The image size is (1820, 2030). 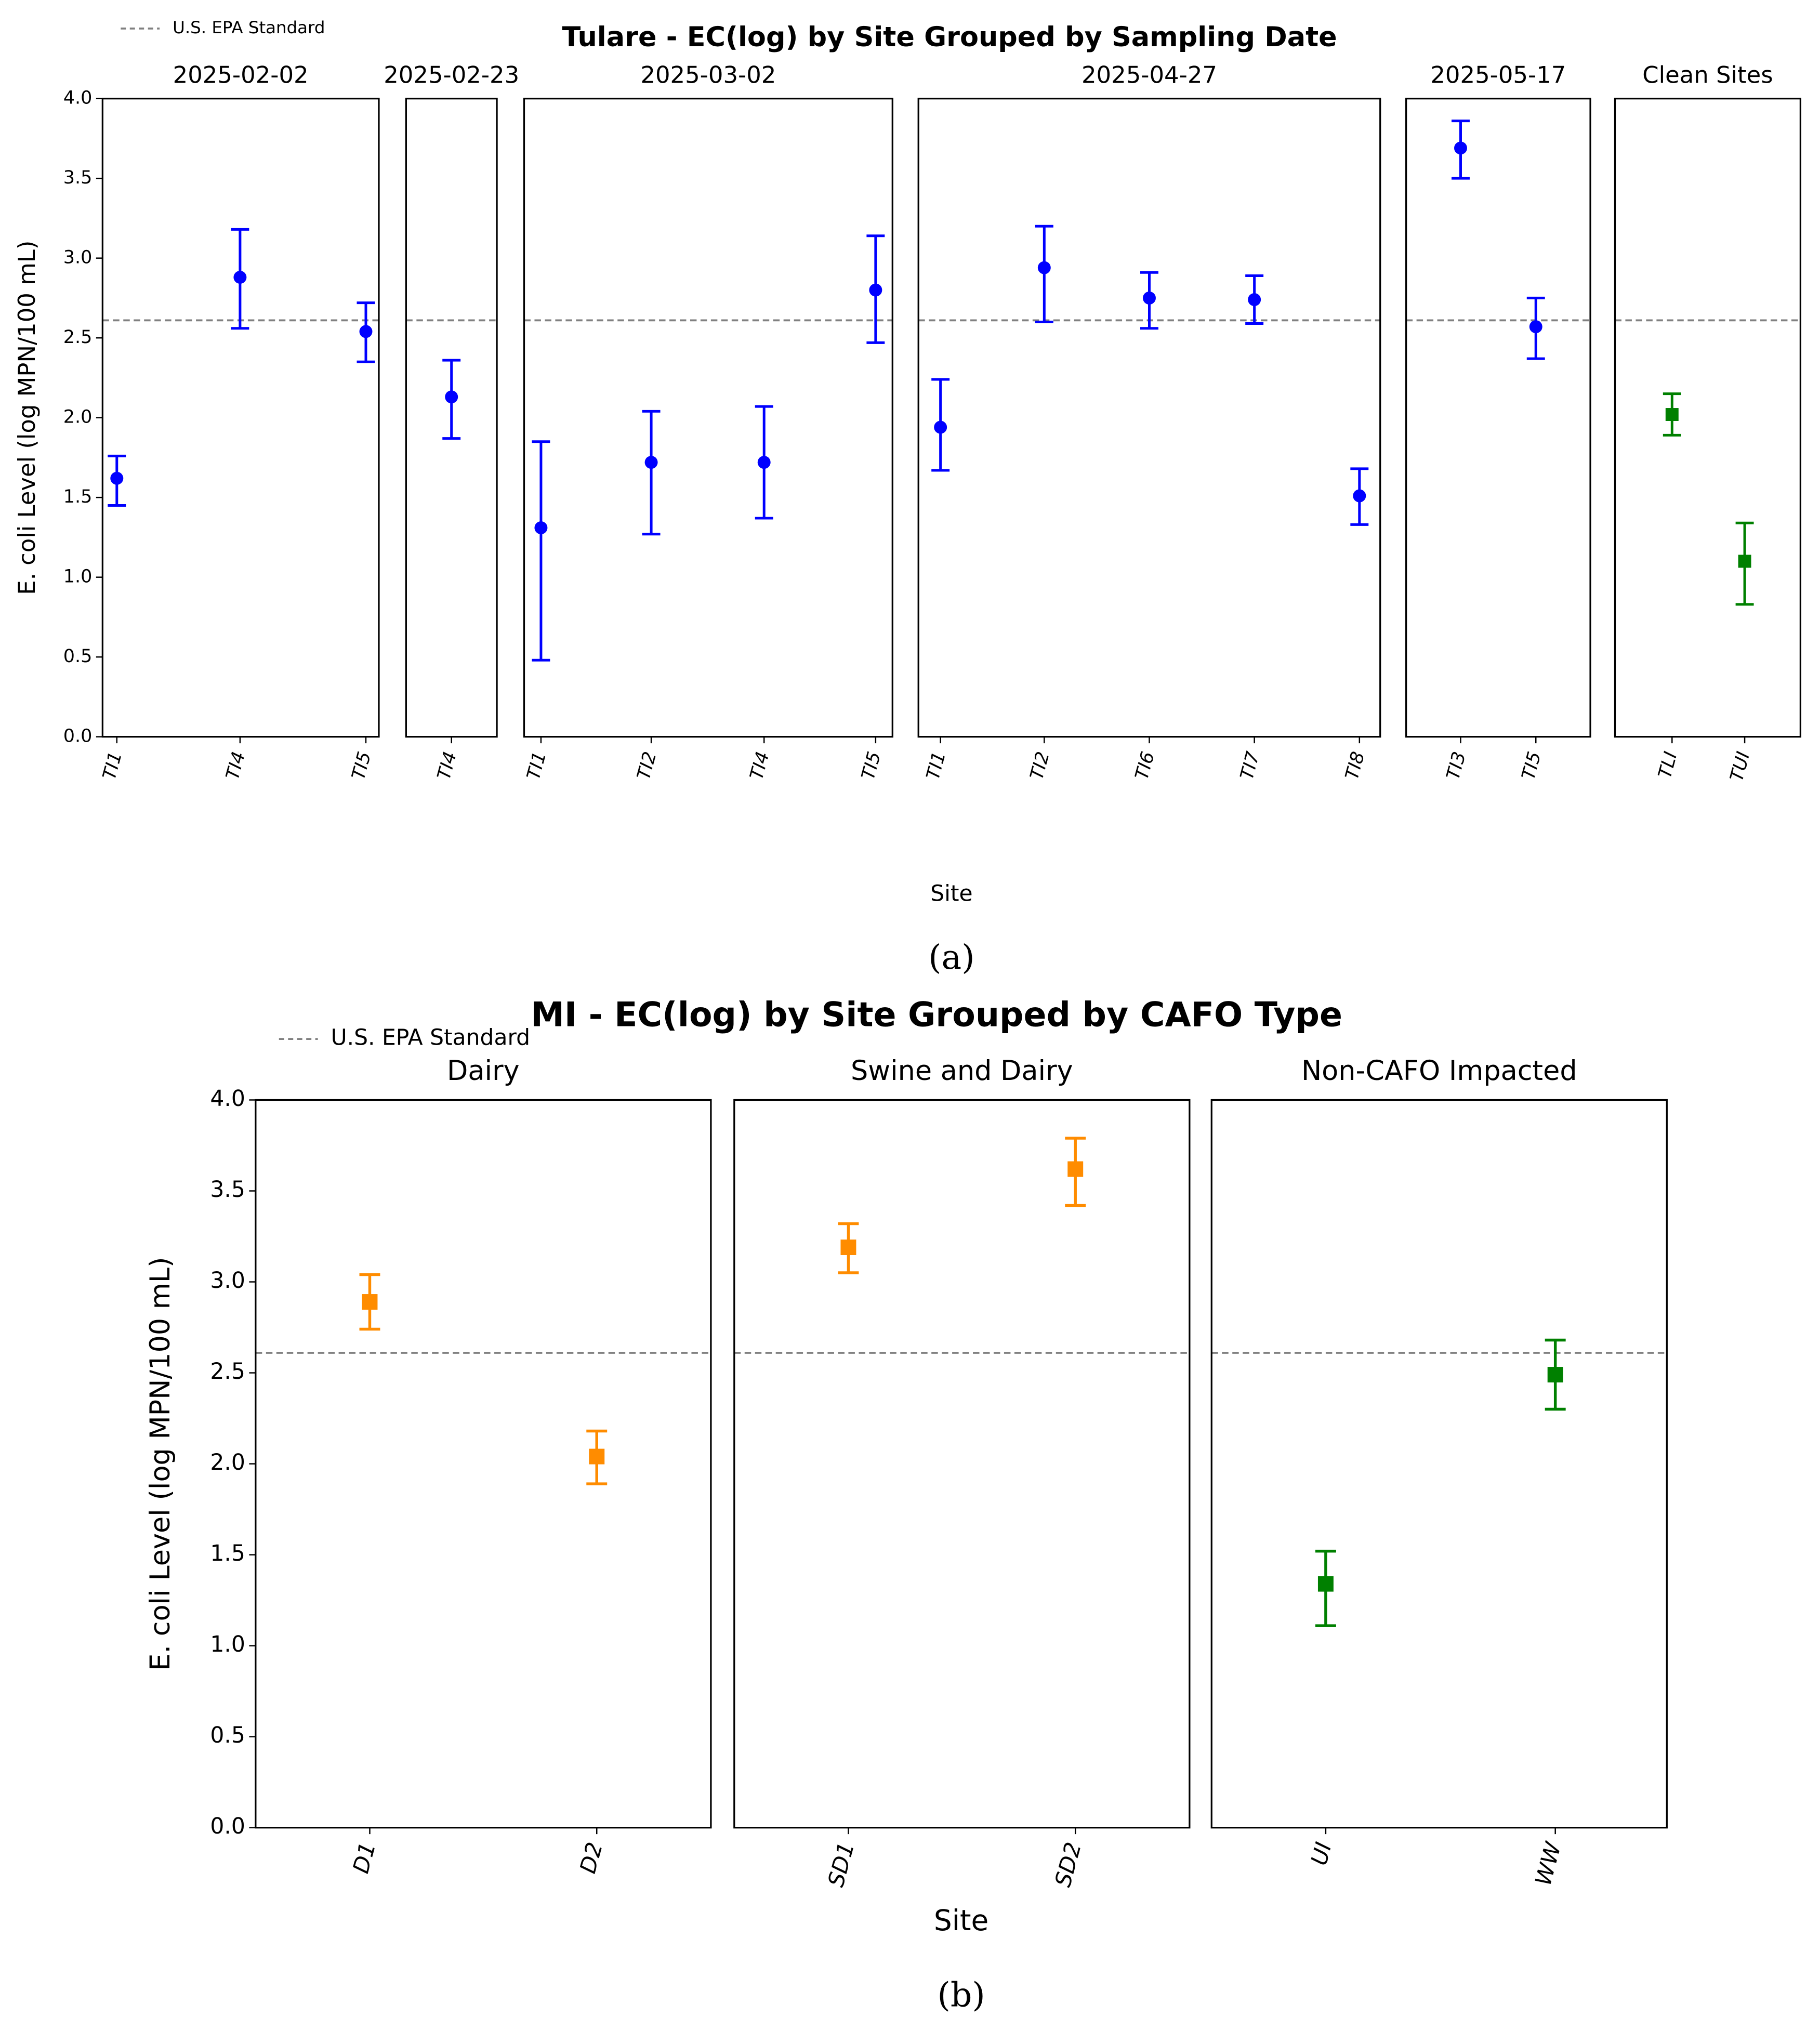 I want to click on x-tick-label: TI6, so click(x=1145, y=766).